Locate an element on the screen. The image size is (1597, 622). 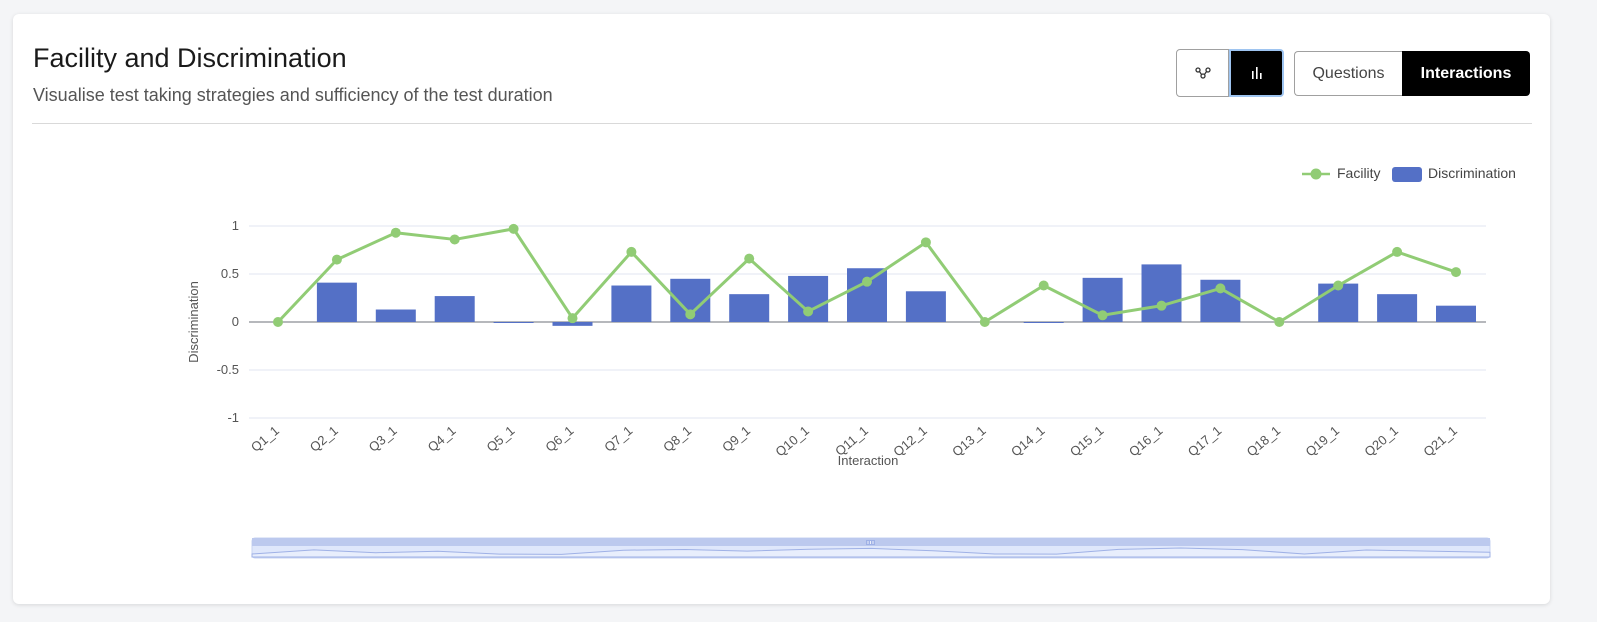
legend-item-discrimination: Discrimination is located at coordinates (1454, 173).